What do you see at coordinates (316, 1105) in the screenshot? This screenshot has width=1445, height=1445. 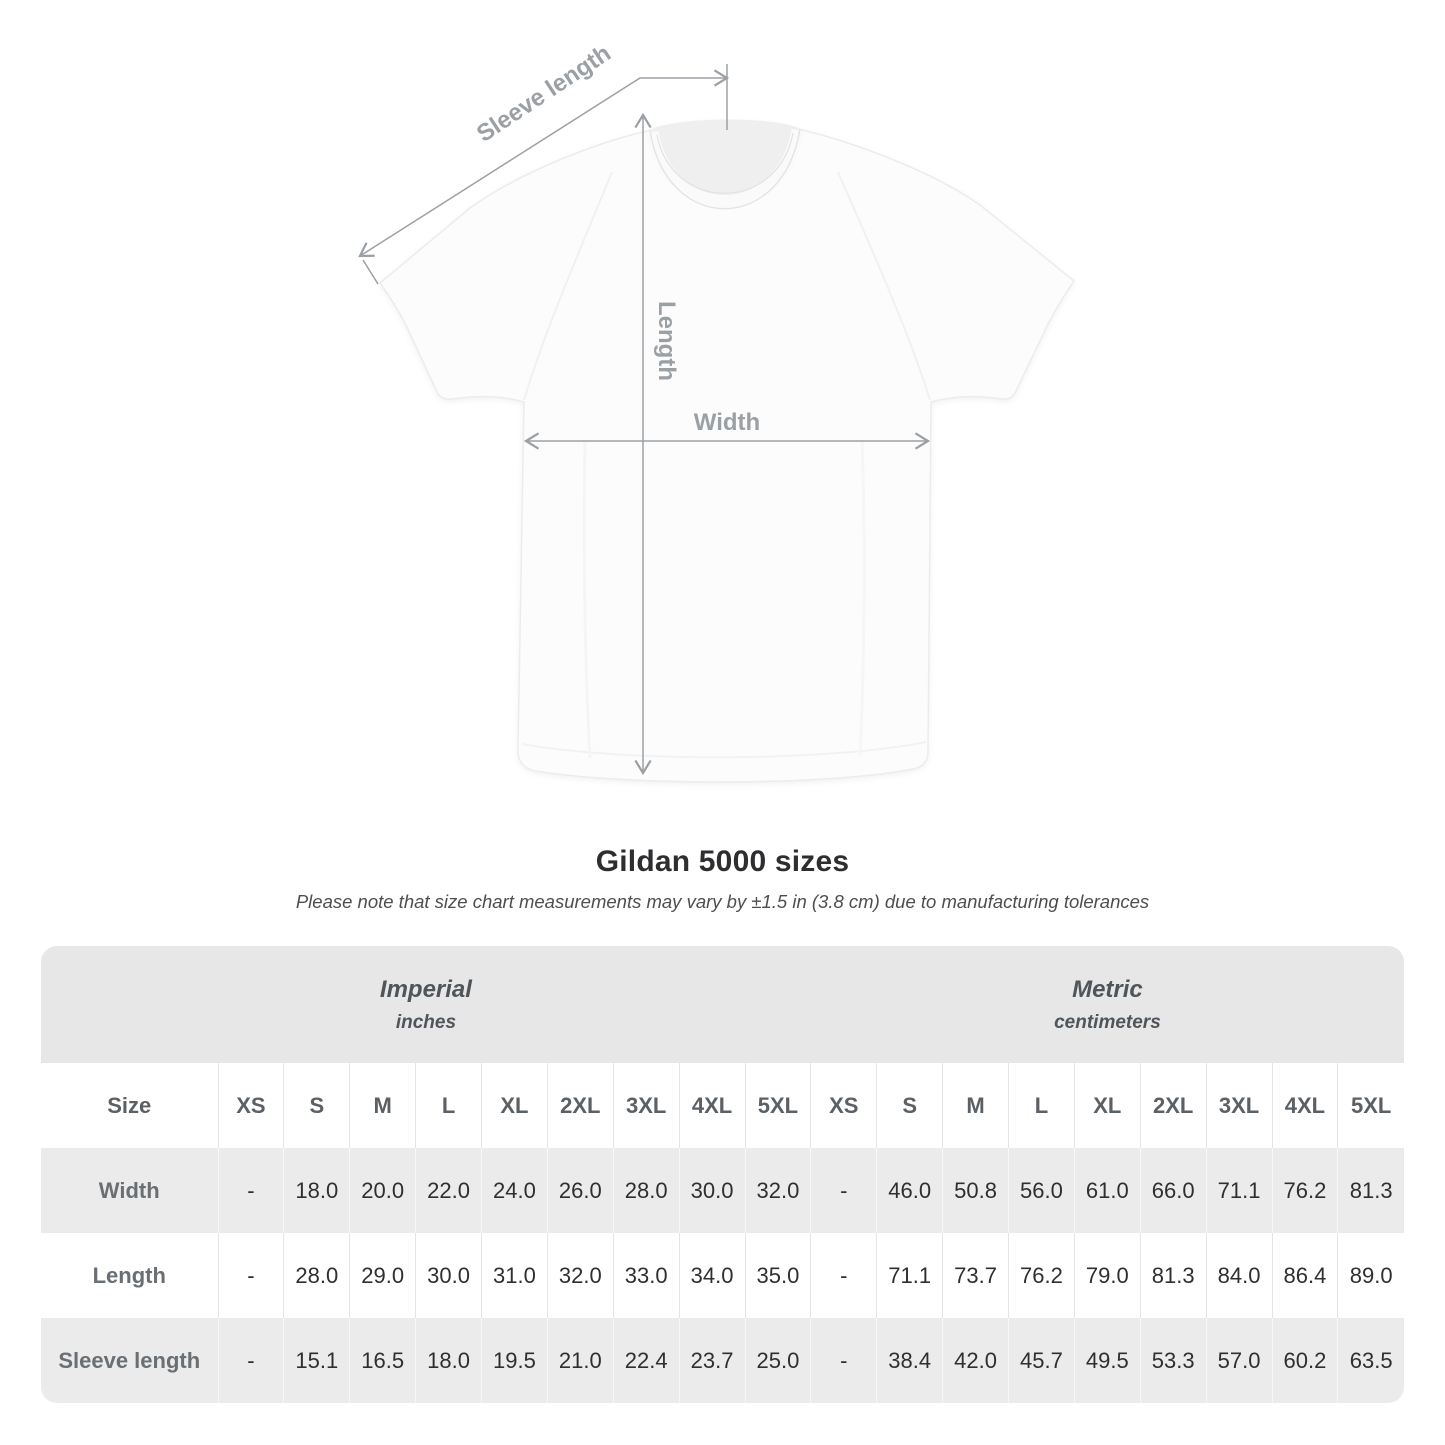 I see `size-header-imperial: S` at bounding box center [316, 1105].